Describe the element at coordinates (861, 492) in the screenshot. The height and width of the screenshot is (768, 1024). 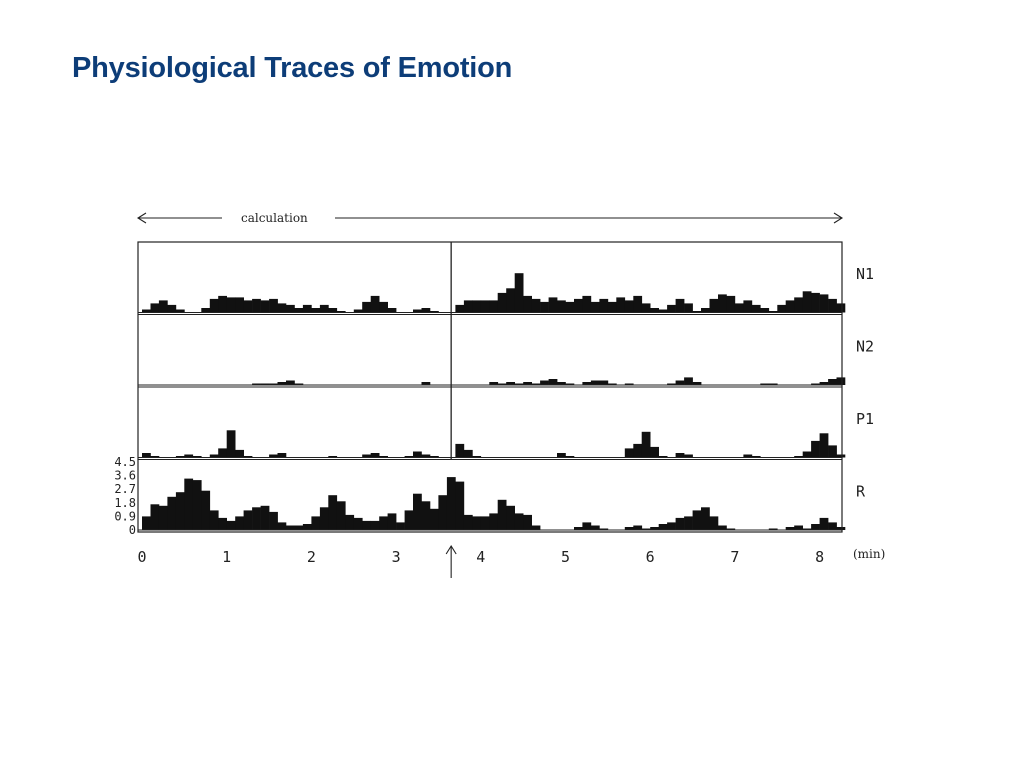
I see `panel-label-r: R` at that location.